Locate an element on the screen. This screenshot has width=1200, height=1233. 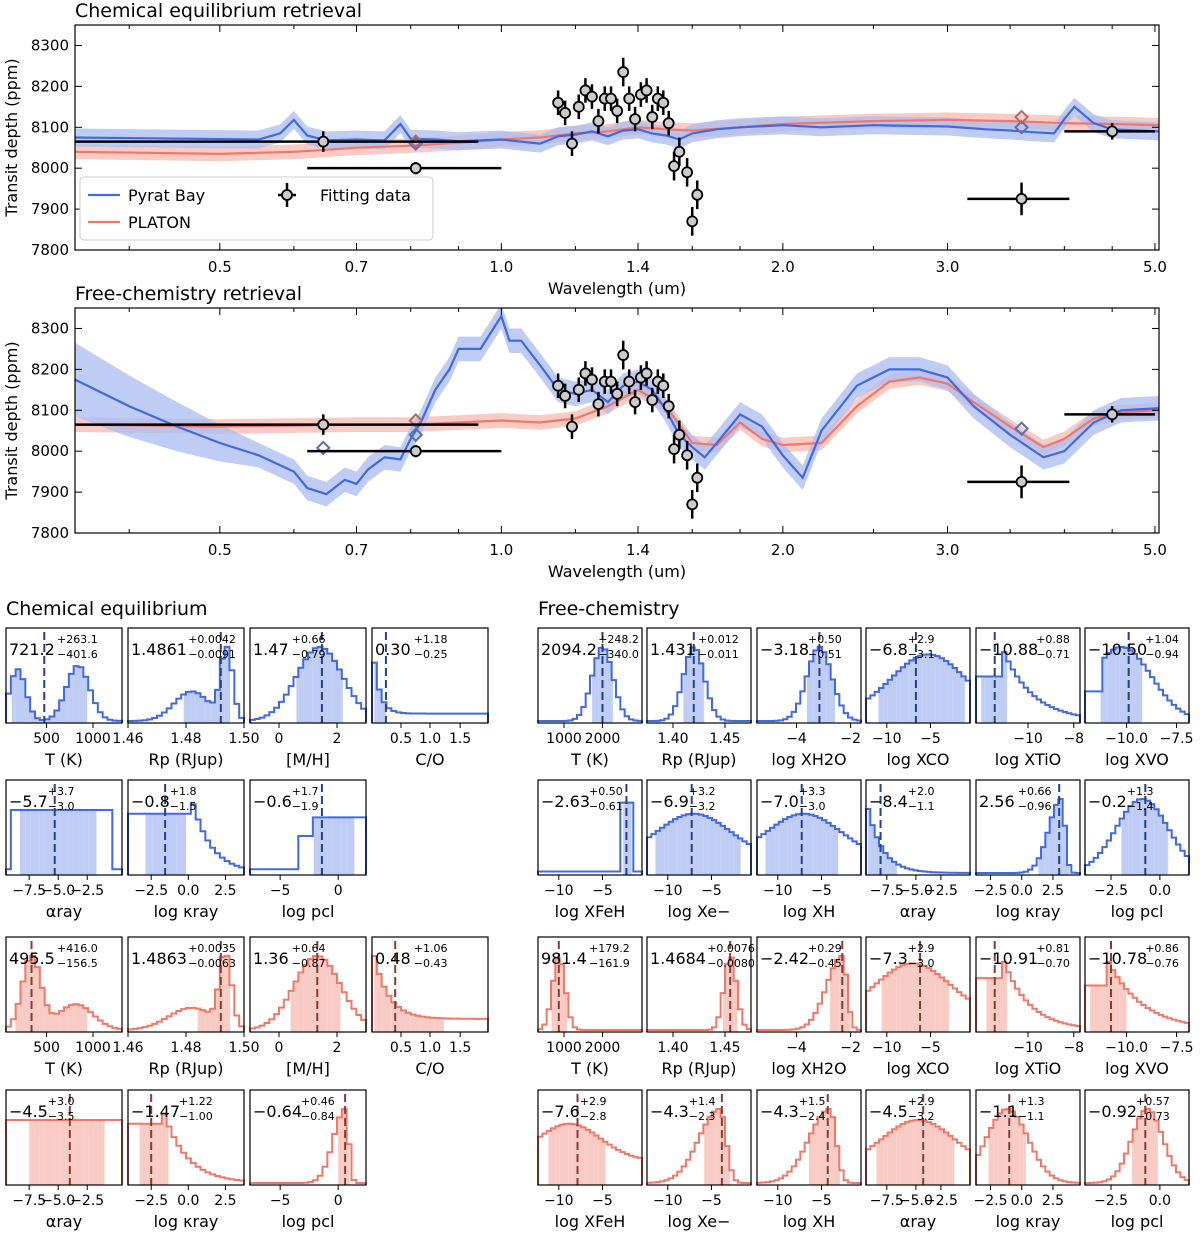
hist-tick-label: 0.5 is located at coordinates (401, 1048).